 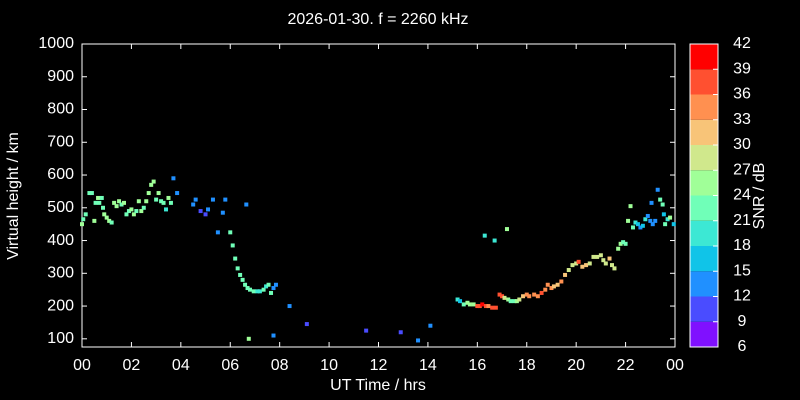 What do you see at coordinates (759, 196) in the screenshot?
I see `colorbar-label: SNR / dB` at bounding box center [759, 196].